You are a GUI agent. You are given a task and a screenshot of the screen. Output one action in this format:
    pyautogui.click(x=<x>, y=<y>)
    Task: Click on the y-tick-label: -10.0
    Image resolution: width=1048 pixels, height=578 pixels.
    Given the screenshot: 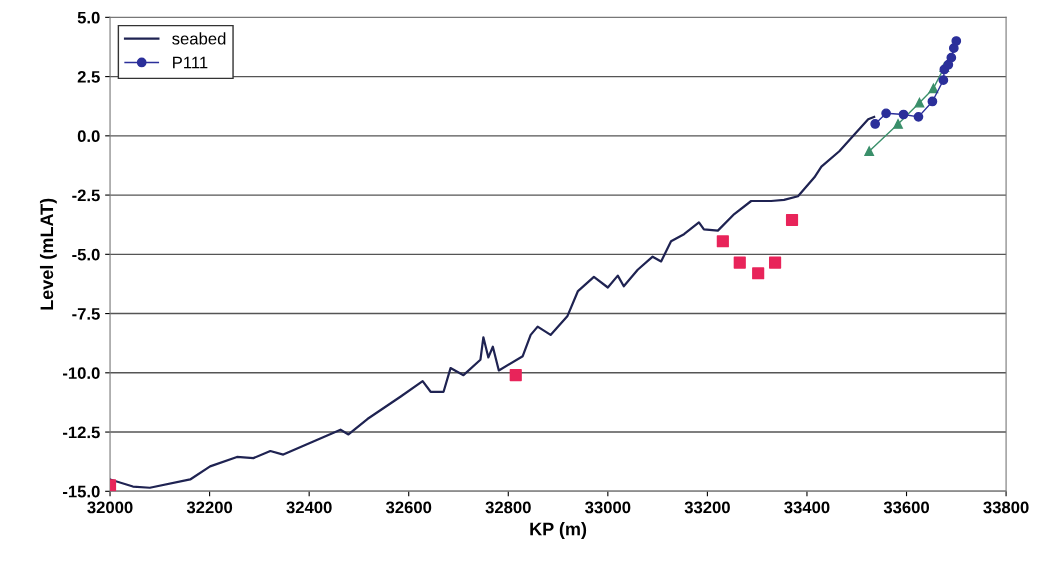 What is the action you would take?
    pyautogui.click(x=81, y=373)
    